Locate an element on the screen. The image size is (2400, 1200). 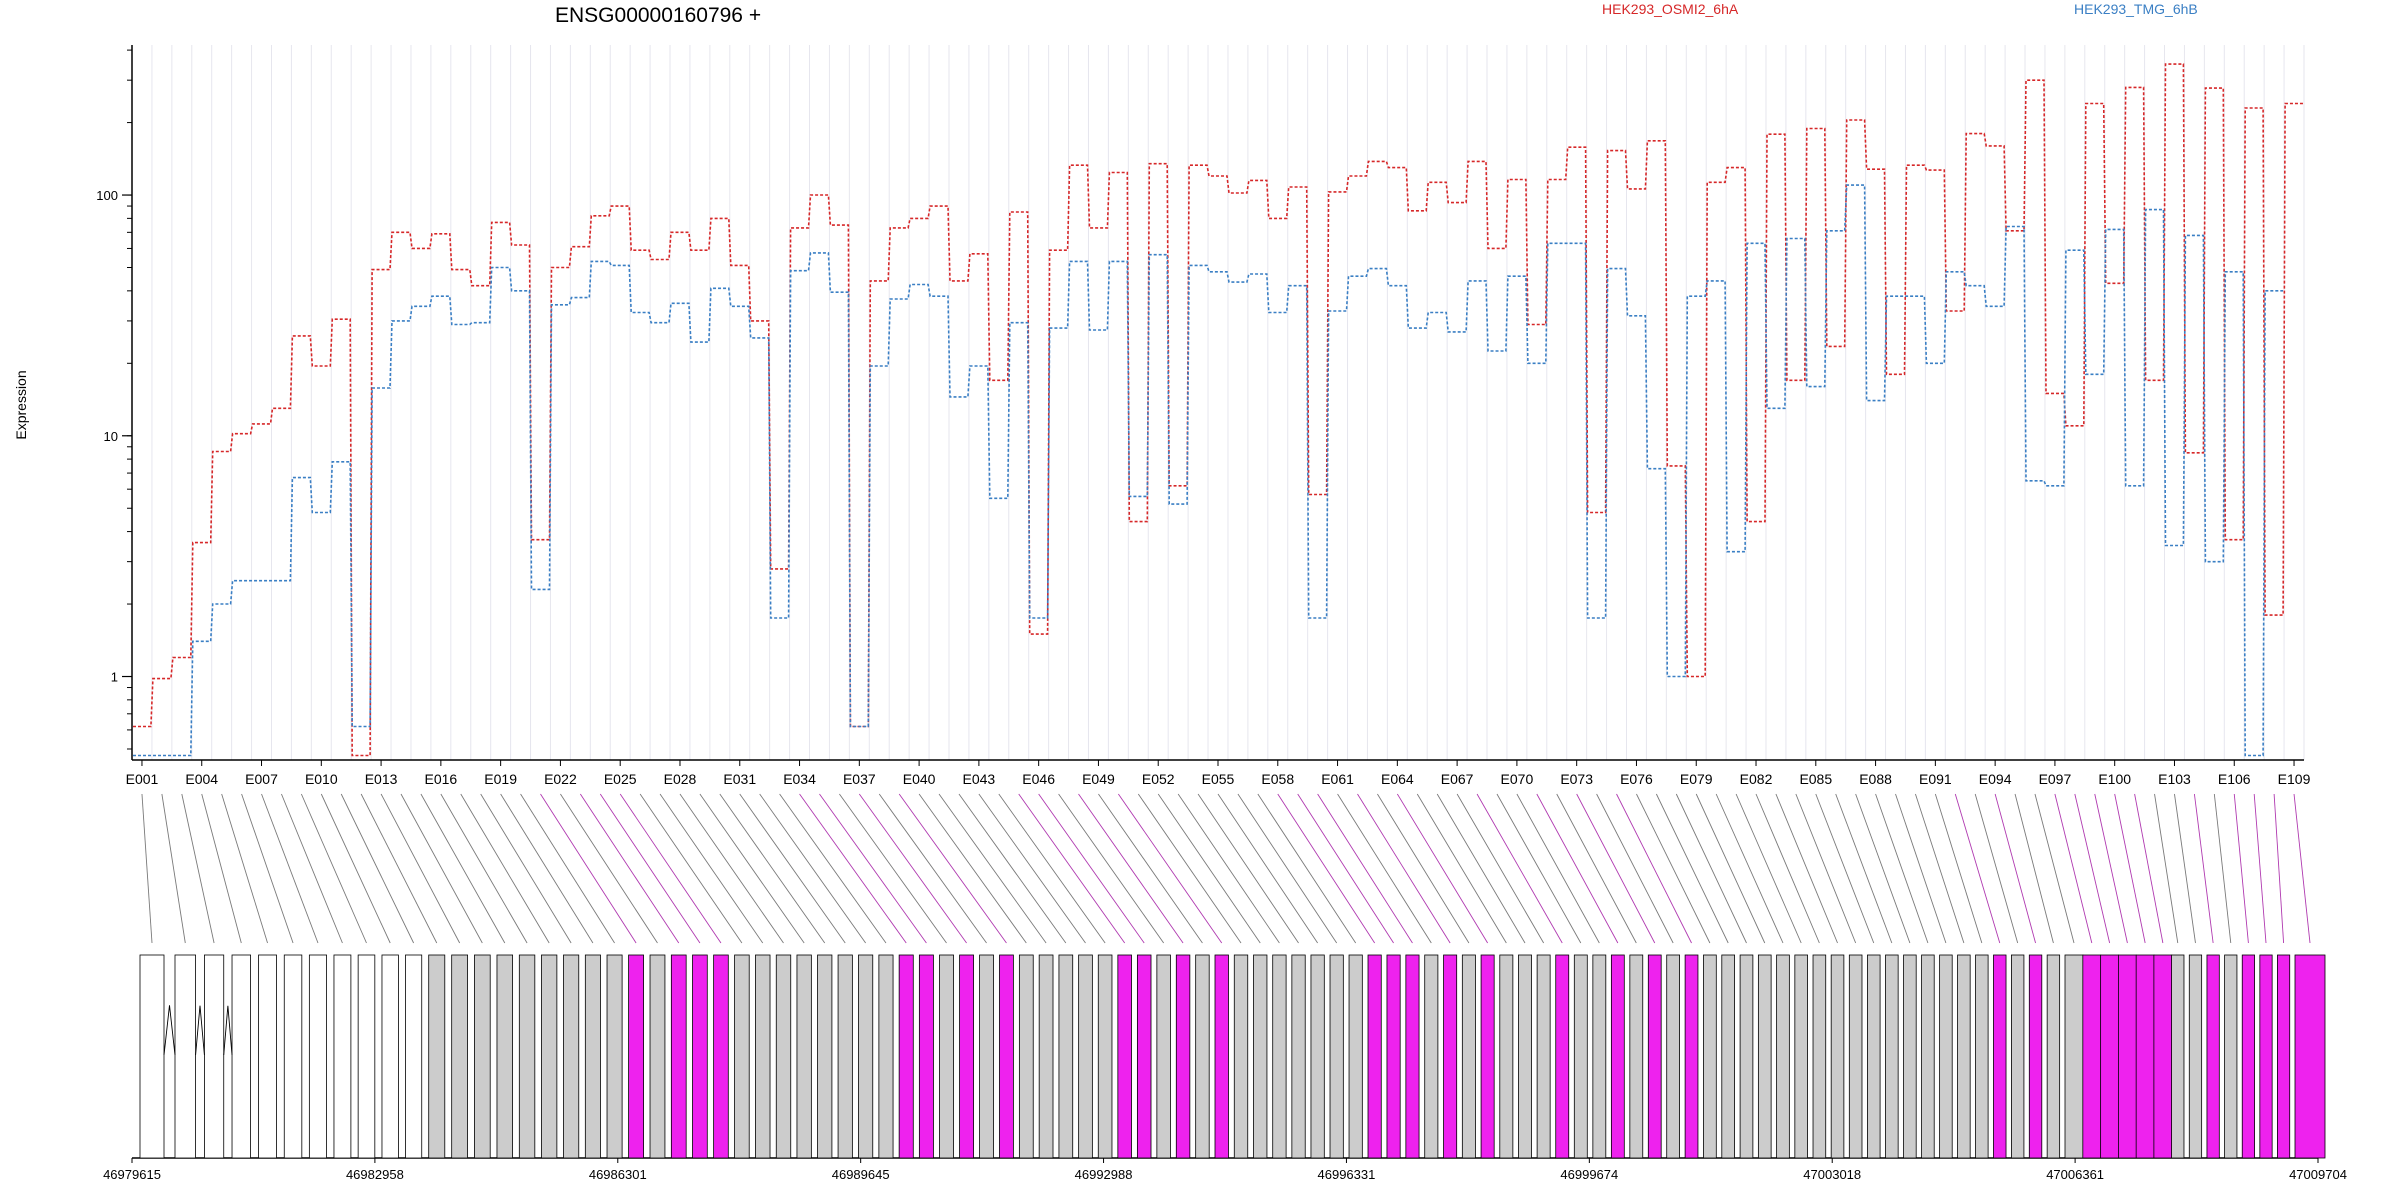
exon-label: E109 is located at coordinates (2294, 779).